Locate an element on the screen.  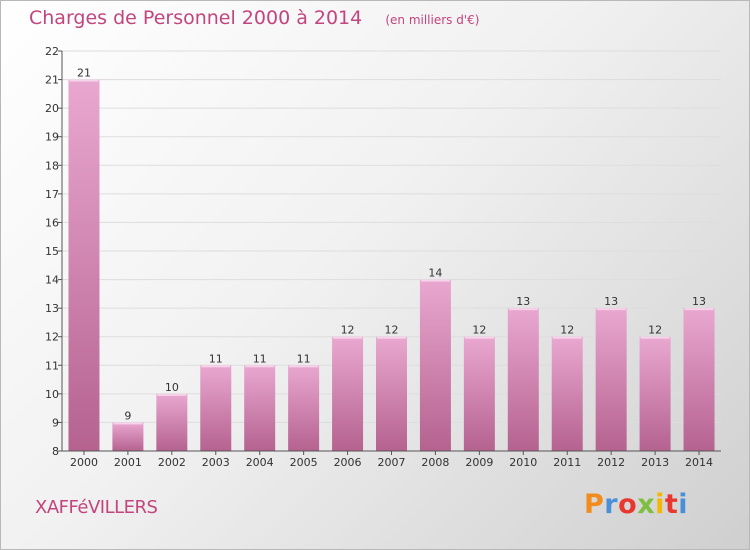
proxiti-logo: Proxiti is located at coordinates (636, 504).